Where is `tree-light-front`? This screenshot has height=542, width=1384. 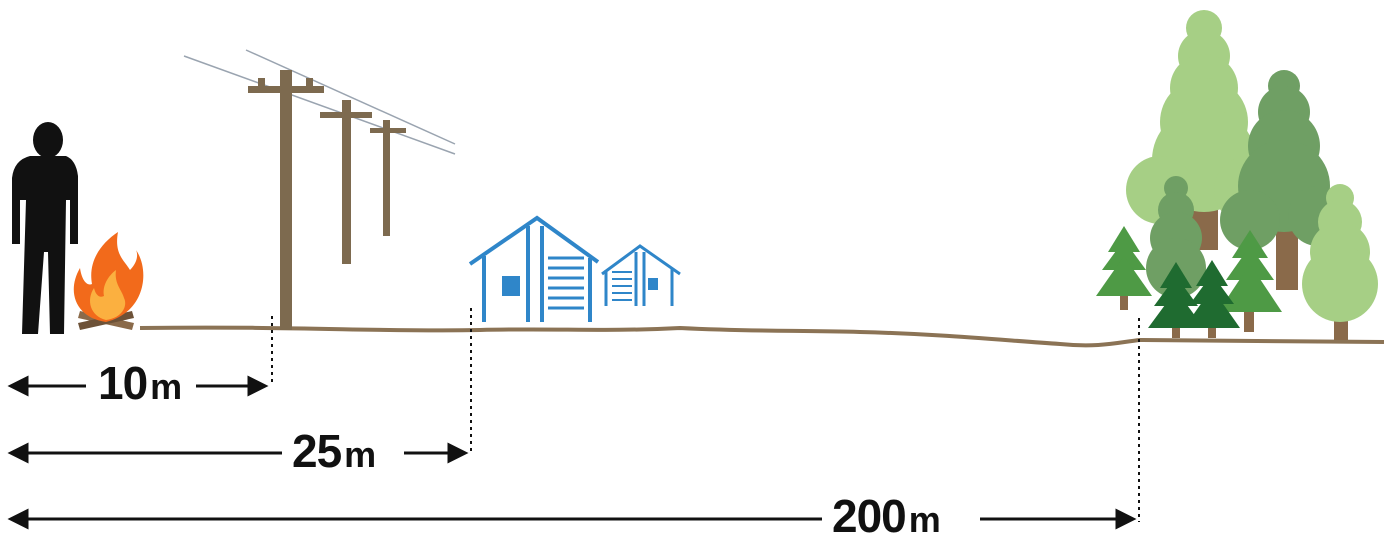
tree-light-front is located at coordinates (1340, 262).